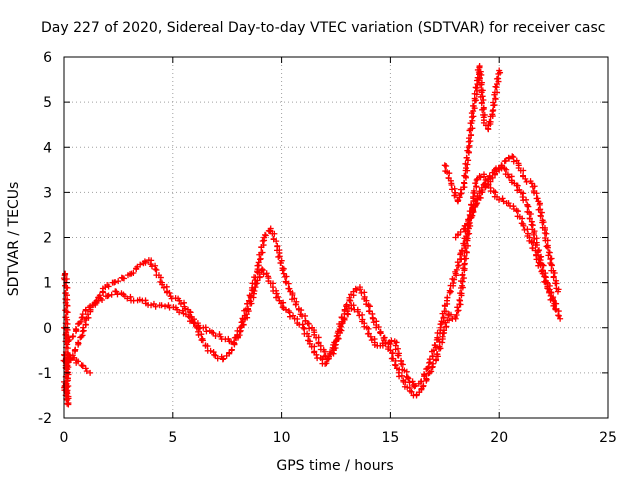 The width and height of the screenshot is (640, 480). Describe the element at coordinates (47, 284) in the screenshot. I see `y-tick-label: 1` at that location.